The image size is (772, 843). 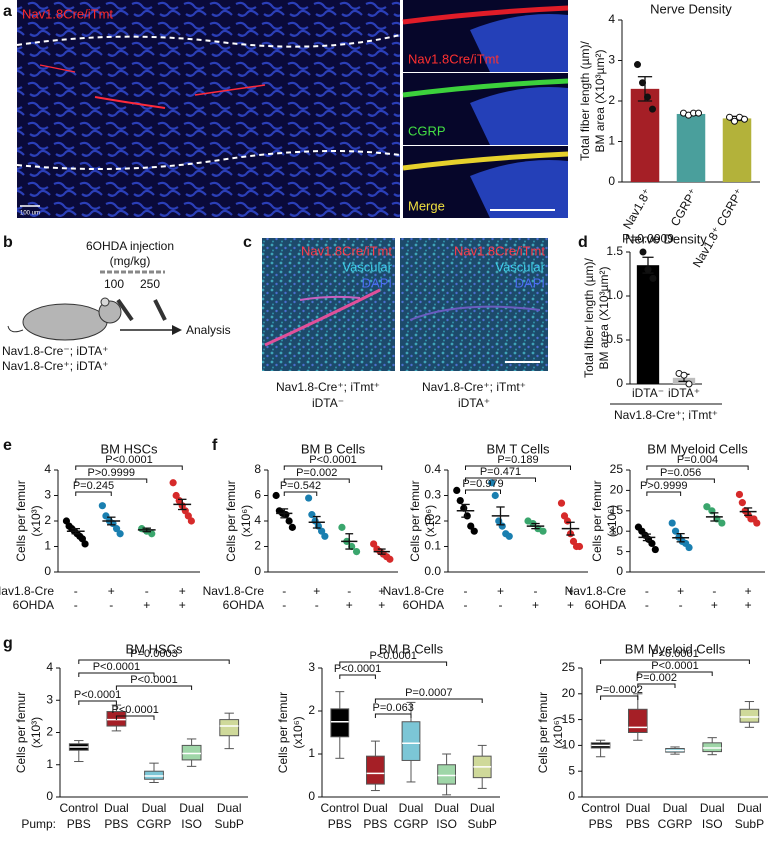 I want to click on y-axis-label: (x10³), so click(x=36, y=732).